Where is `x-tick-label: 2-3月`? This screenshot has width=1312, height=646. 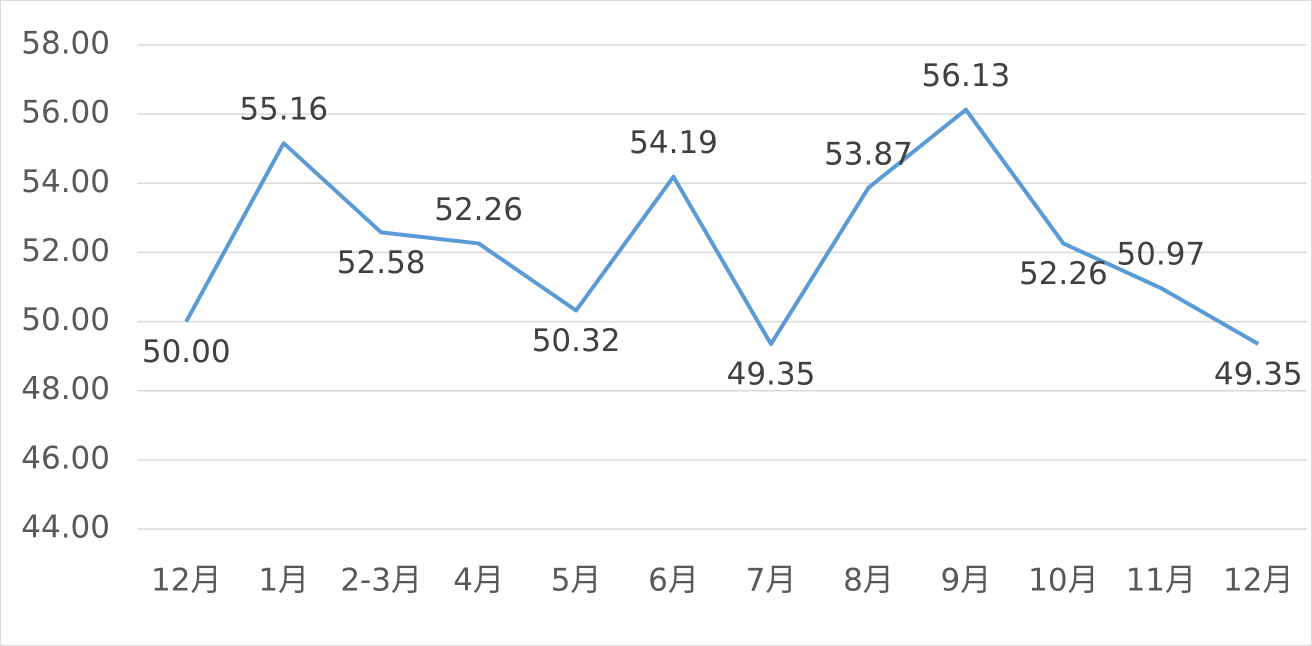 x-tick-label: 2-3月 is located at coordinates (381, 581).